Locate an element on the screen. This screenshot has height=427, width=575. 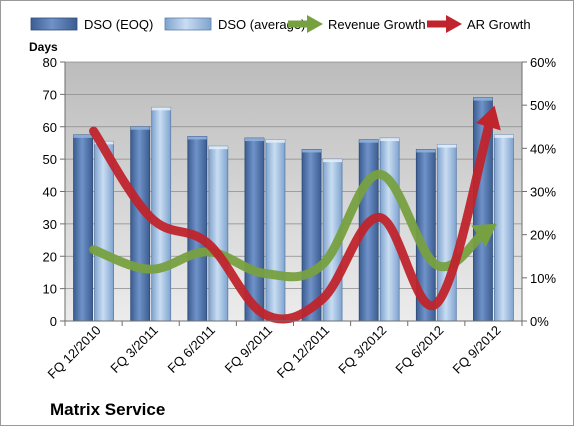
y-right-tick-label: 50% is located at coordinates (543, 105).